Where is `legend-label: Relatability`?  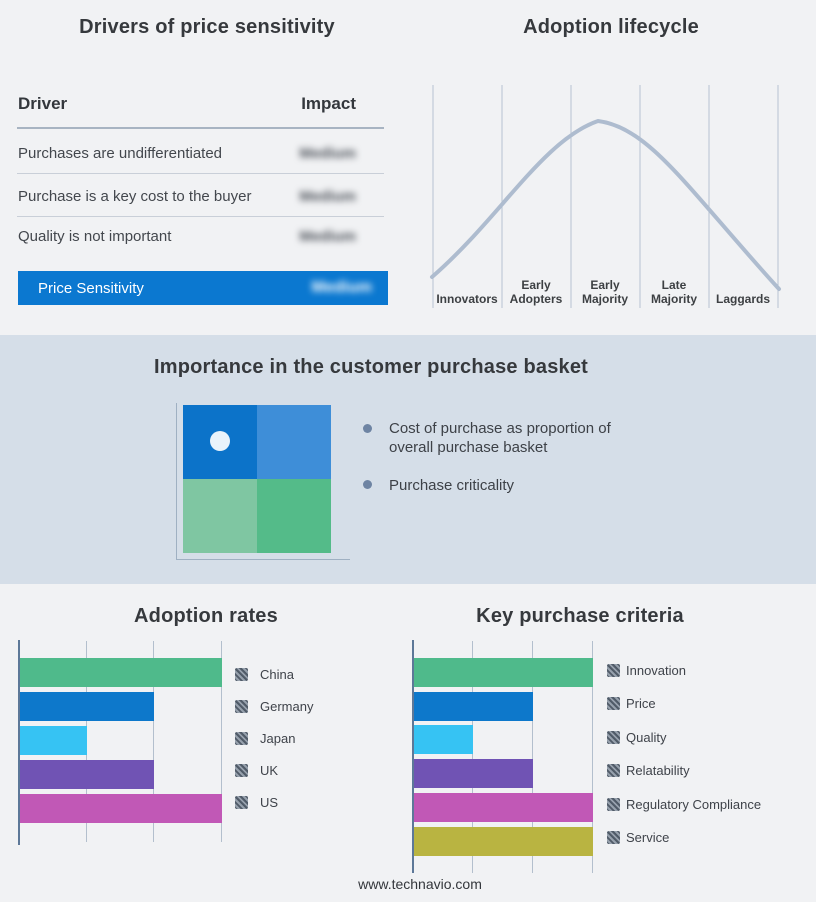 legend-label: Relatability is located at coordinates (658, 771).